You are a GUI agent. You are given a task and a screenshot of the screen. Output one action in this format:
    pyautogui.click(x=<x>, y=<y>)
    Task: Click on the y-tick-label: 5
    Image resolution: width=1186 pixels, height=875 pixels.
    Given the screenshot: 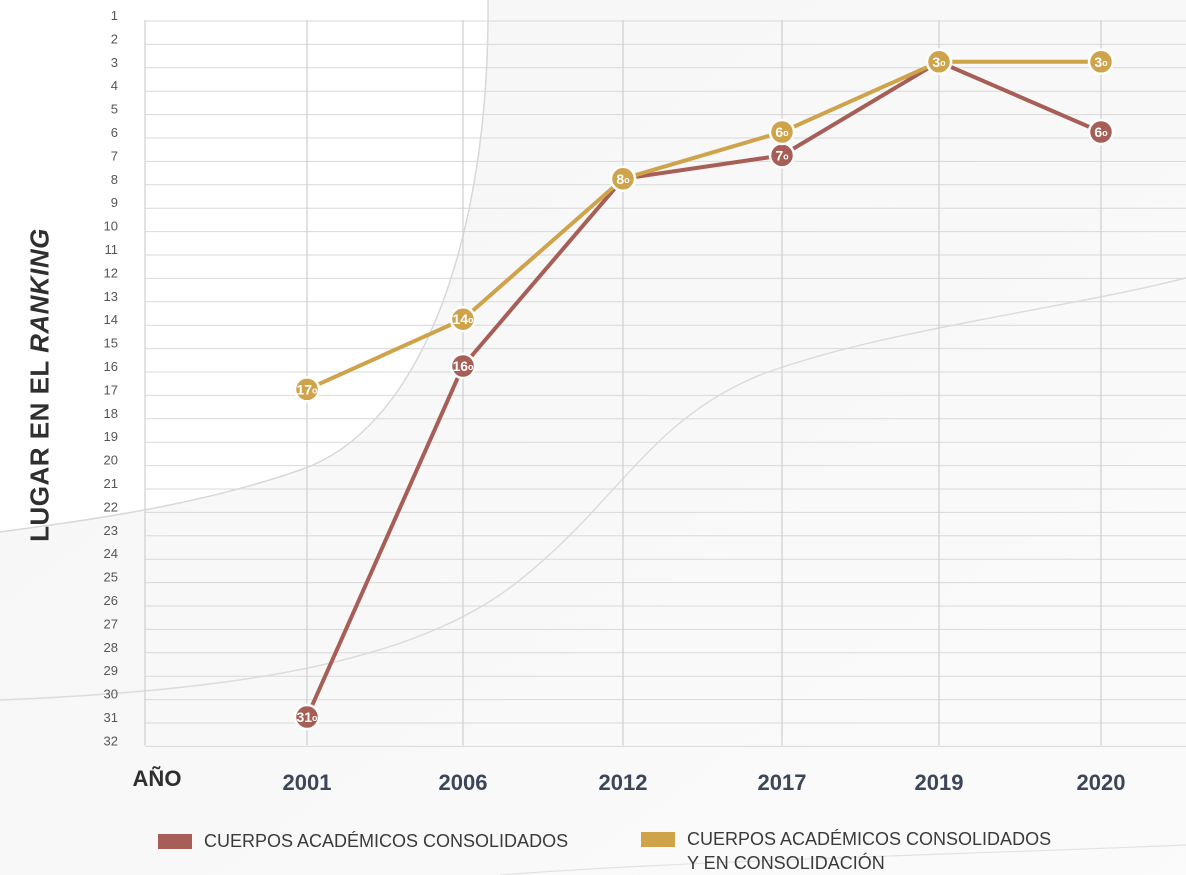 What is the action you would take?
    pyautogui.click(x=114, y=109)
    